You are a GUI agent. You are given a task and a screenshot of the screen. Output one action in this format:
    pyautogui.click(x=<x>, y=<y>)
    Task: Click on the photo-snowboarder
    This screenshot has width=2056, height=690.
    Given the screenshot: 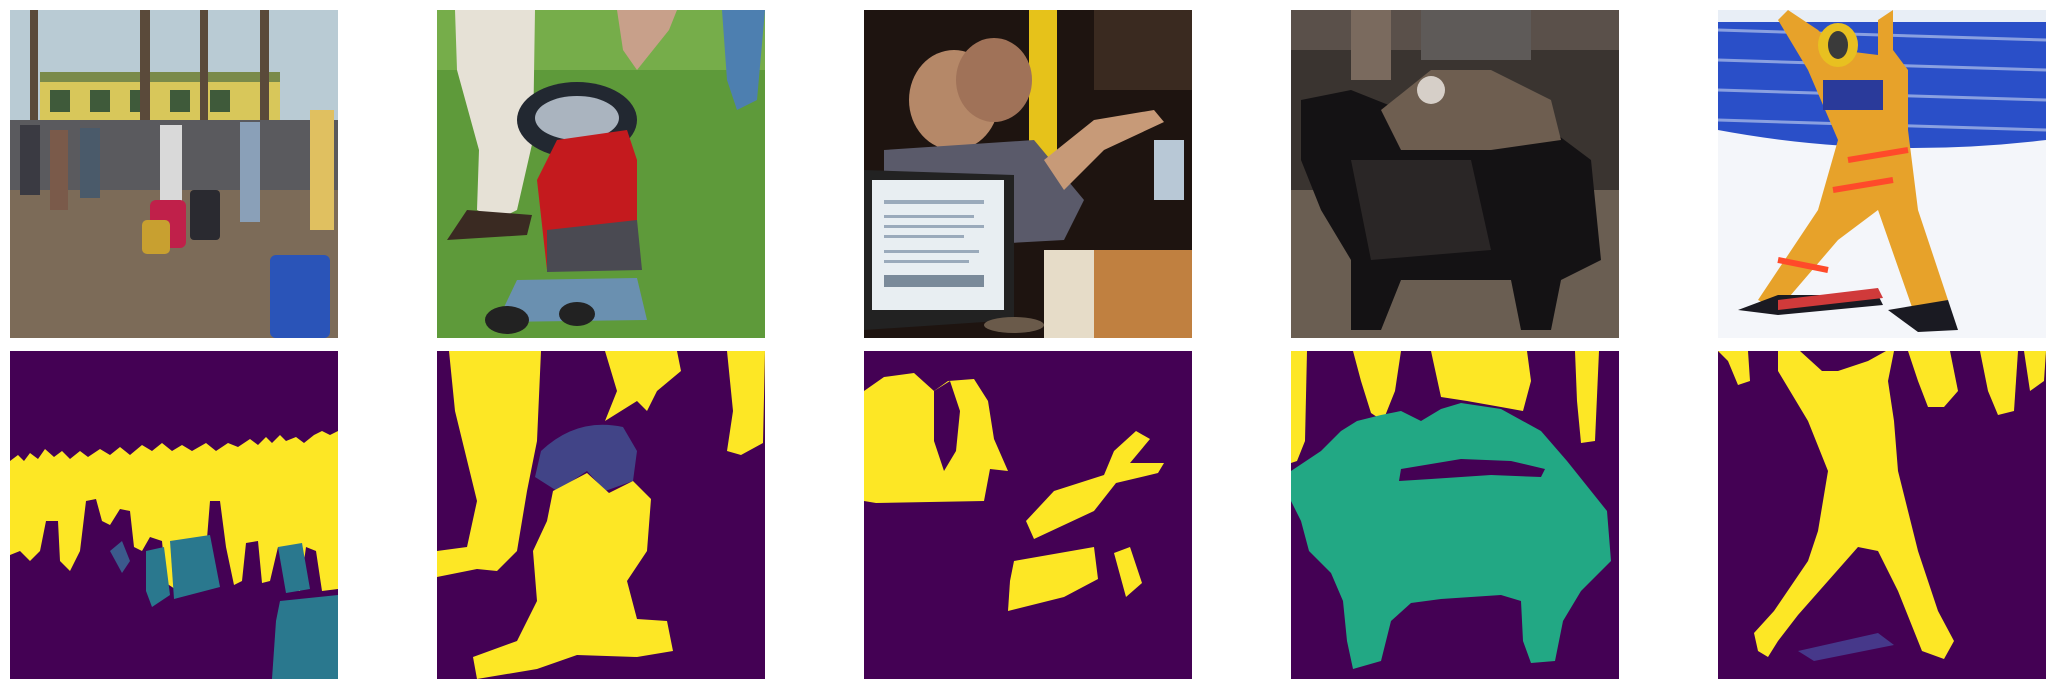 What is the action you would take?
    pyautogui.click(x=1882, y=174)
    